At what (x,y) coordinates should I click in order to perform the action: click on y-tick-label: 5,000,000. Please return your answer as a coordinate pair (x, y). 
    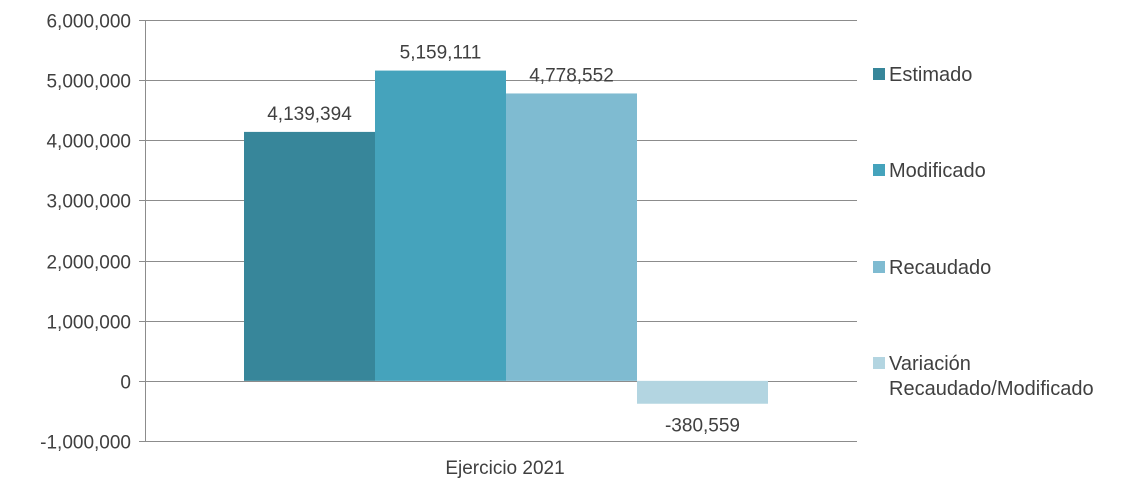
    Looking at the image, I should click on (88, 82).